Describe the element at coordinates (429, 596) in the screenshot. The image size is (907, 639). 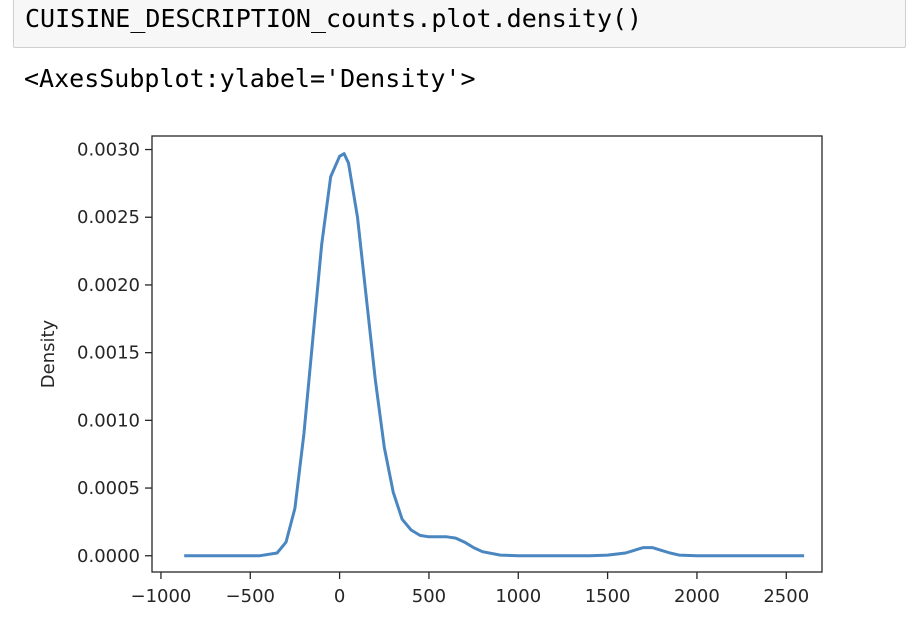
I see `x-tick-label: 500` at that location.